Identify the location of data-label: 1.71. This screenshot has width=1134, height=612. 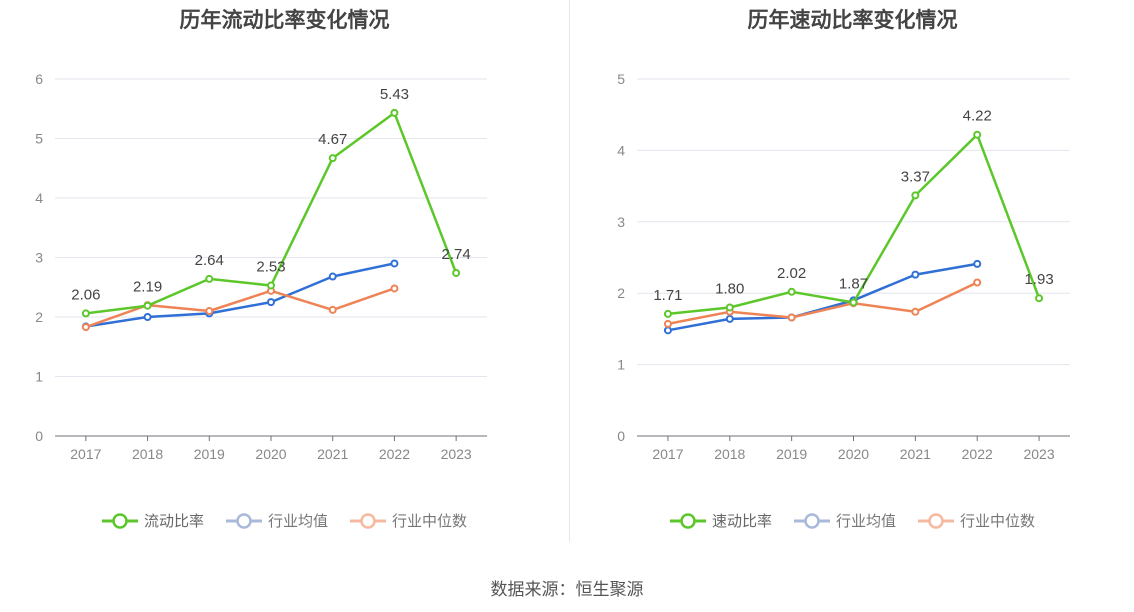
(667, 295).